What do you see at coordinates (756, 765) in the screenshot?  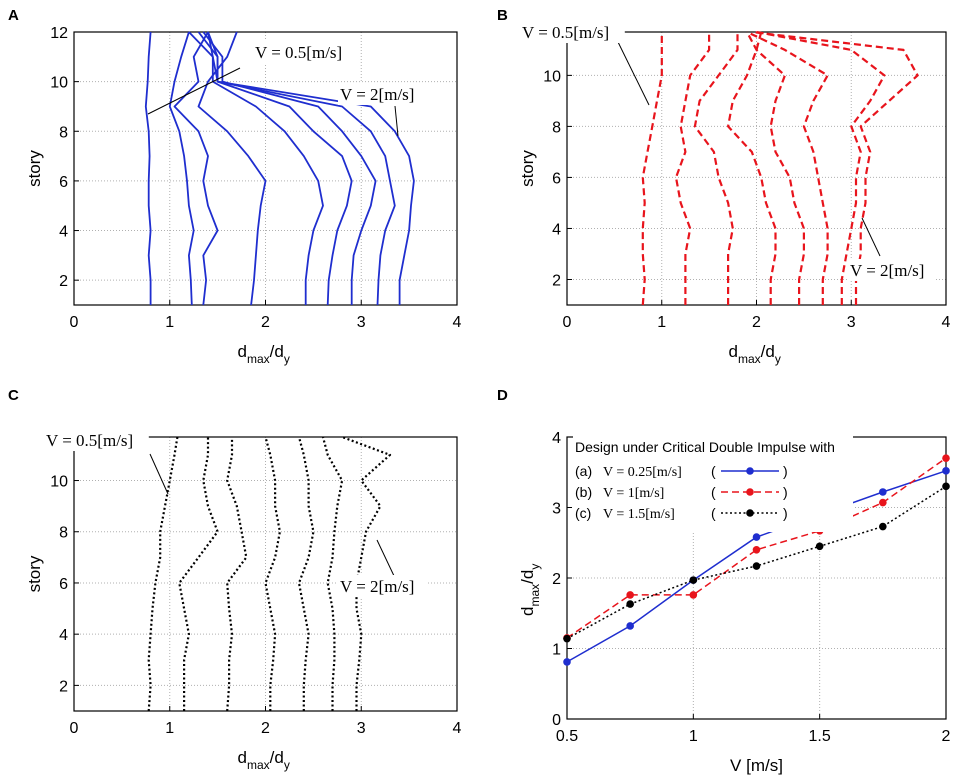 I see `x-axis-label: V [m/s]` at bounding box center [756, 765].